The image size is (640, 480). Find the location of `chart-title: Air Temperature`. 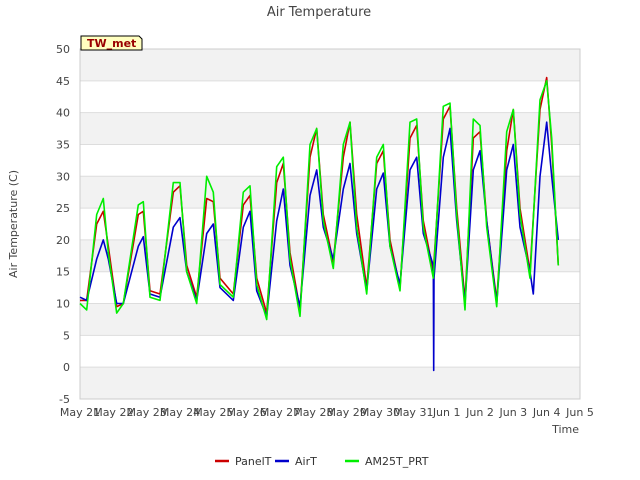

chart-title: Air Temperature is located at coordinates (319, 12).